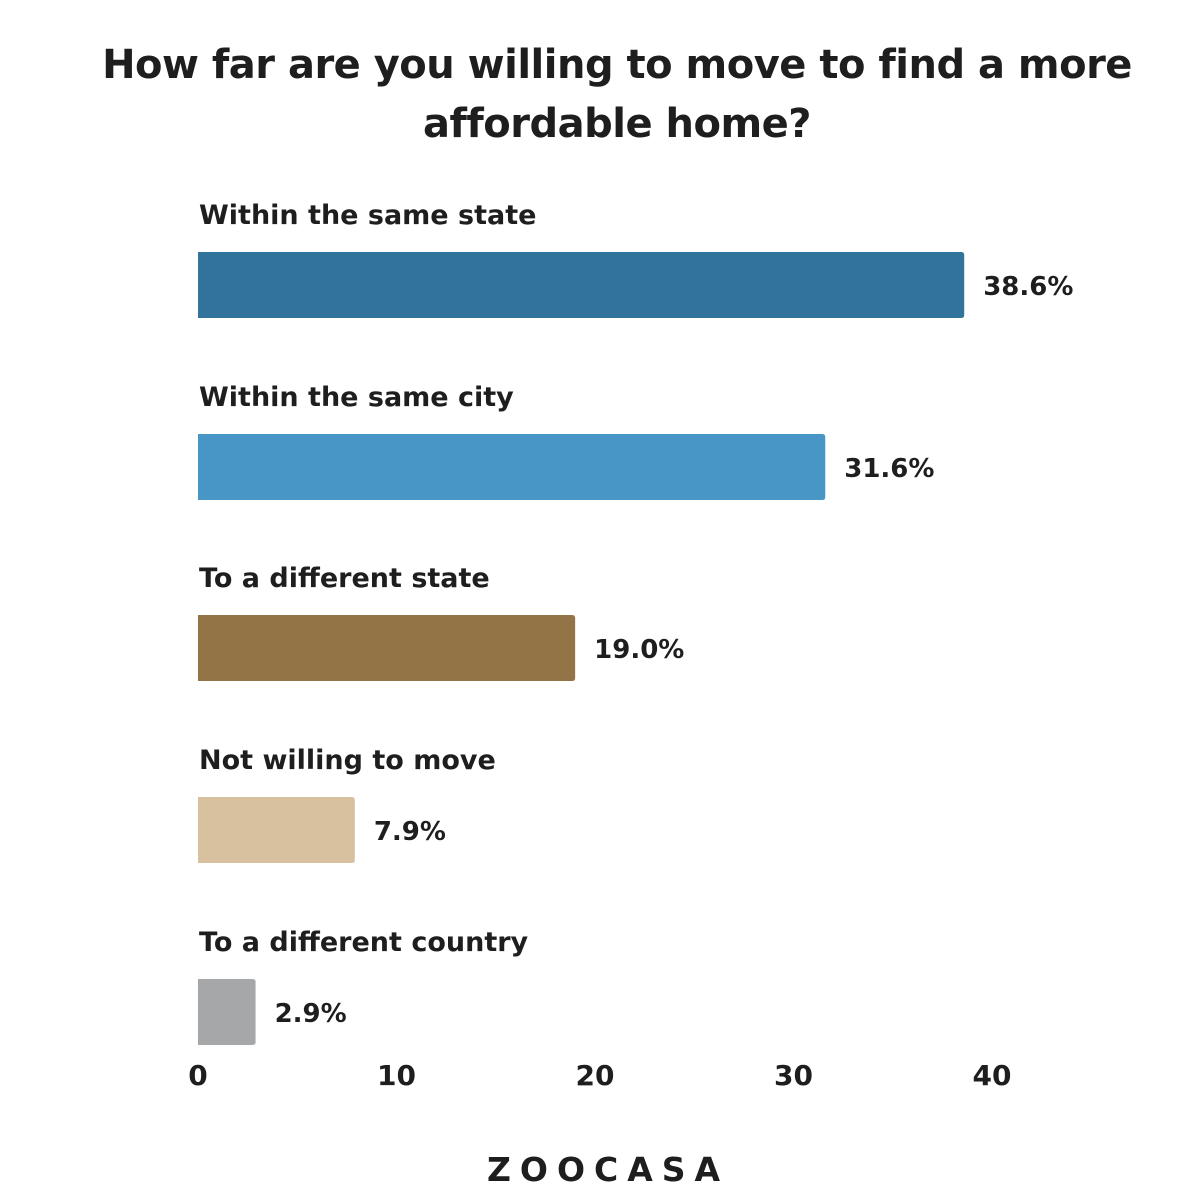 The image size is (1200, 1200). I want to click on x-tick-label: 40, so click(992, 1075).